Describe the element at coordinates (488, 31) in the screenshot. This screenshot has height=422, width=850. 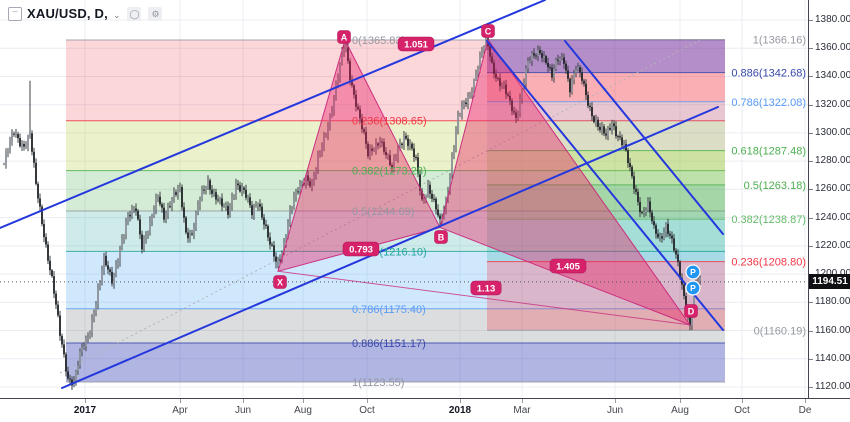
I see `pattern-point-badge: C` at that location.